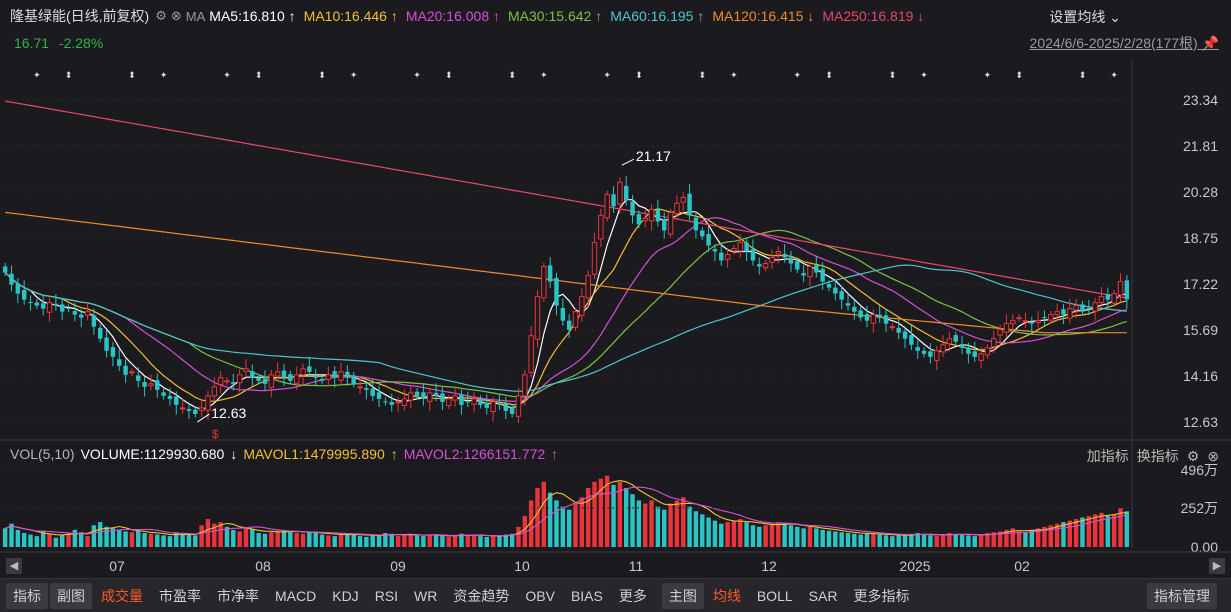 This screenshot has width=1231, height=612. I want to click on volume-arrow: ↓, so click(234, 454).